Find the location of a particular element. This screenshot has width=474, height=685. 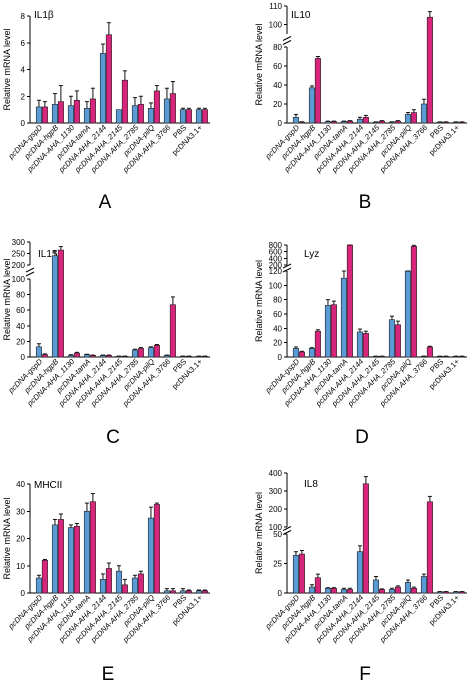

y-tick-label: 6 is located at coordinates (23, 43).